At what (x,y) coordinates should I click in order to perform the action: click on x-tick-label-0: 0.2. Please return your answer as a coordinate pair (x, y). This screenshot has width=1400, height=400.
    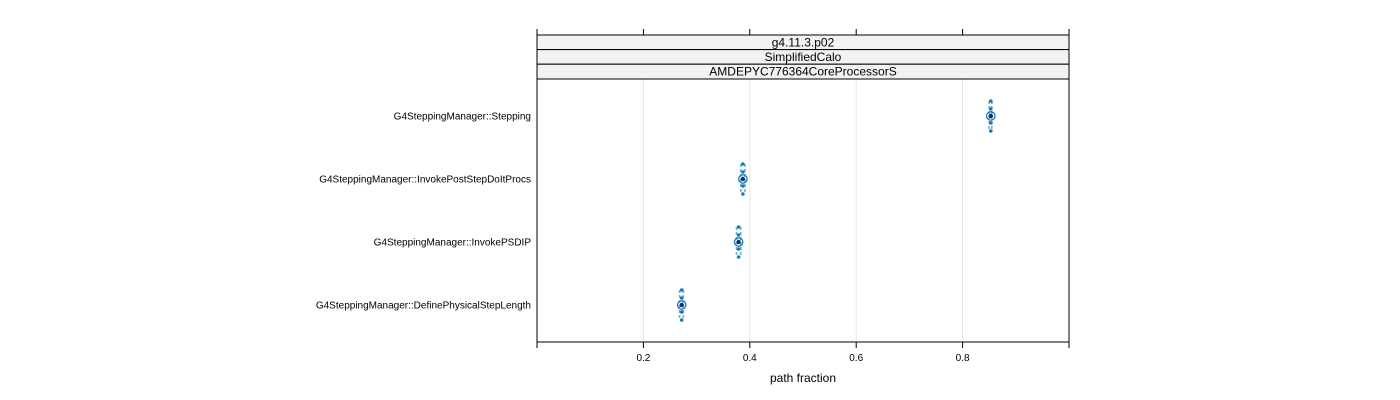
    Looking at the image, I should click on (643, 358).